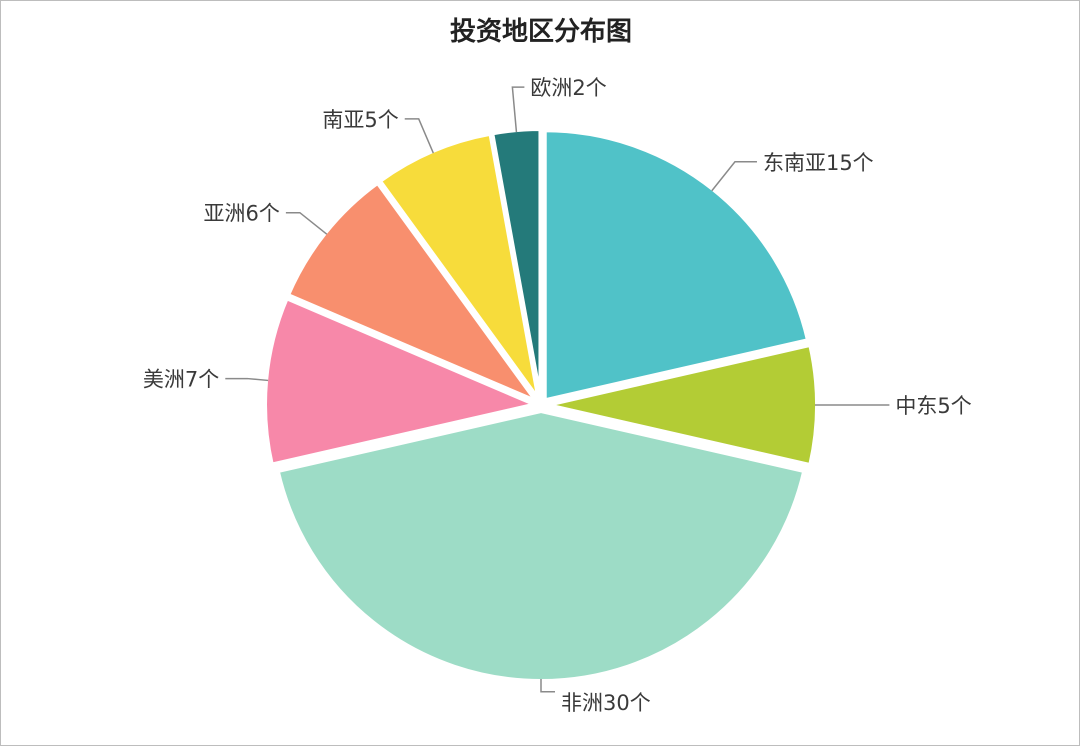 Image resolution: width=1080 pixels, height=747 pixels. Describe the element at coordinates (818, 163) in the screenshot. I see `data-label-1: 东南亚15个` at that location.